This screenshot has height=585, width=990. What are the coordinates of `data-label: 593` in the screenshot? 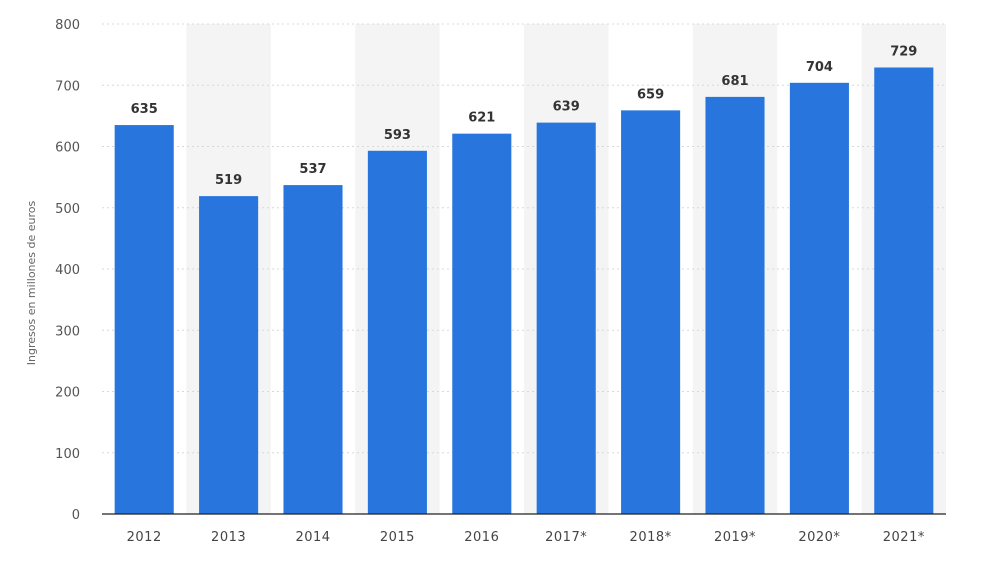 It's located at (397, 135).